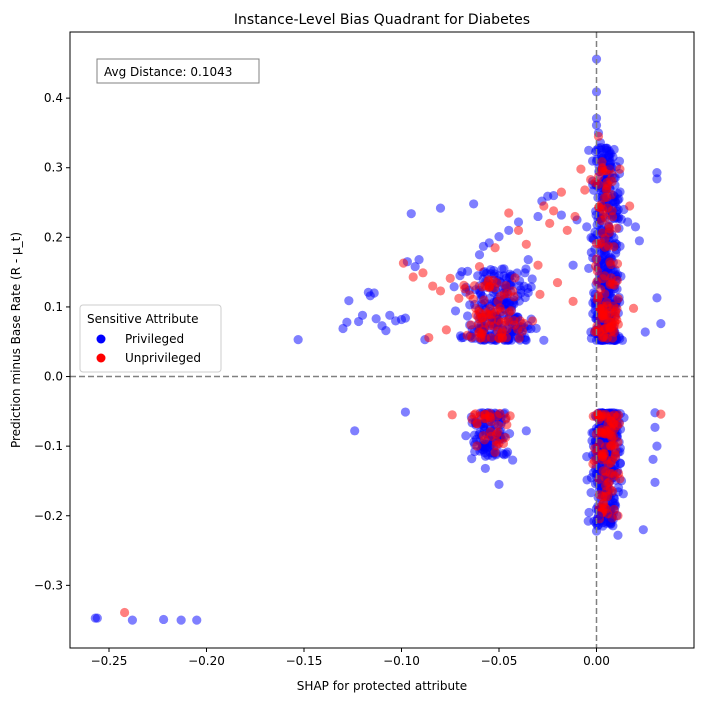 The height and width of the screenshot is (701, 703). I want to click on legend-frame, so click(150, 338).